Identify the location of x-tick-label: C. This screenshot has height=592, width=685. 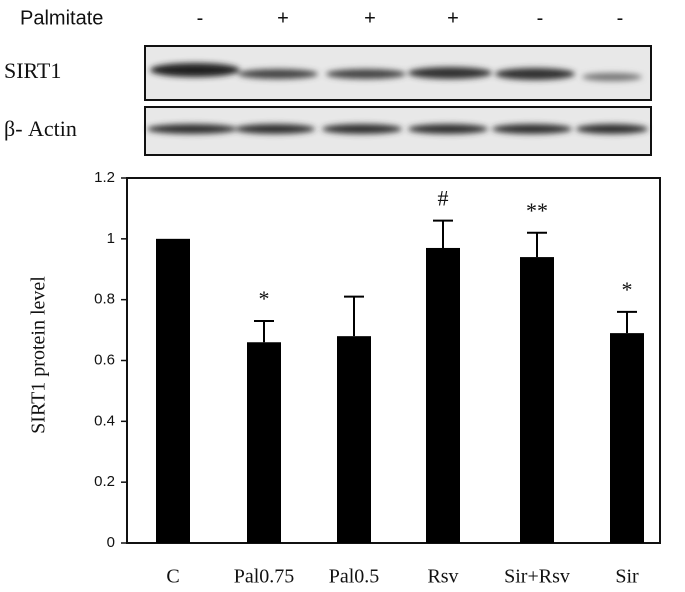
(172, 577).